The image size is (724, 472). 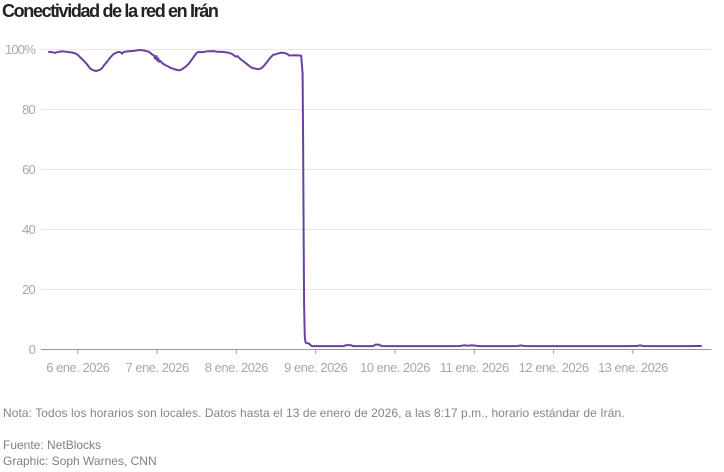 I want to click on svg-text: 100%, so click(x=20, y=49).